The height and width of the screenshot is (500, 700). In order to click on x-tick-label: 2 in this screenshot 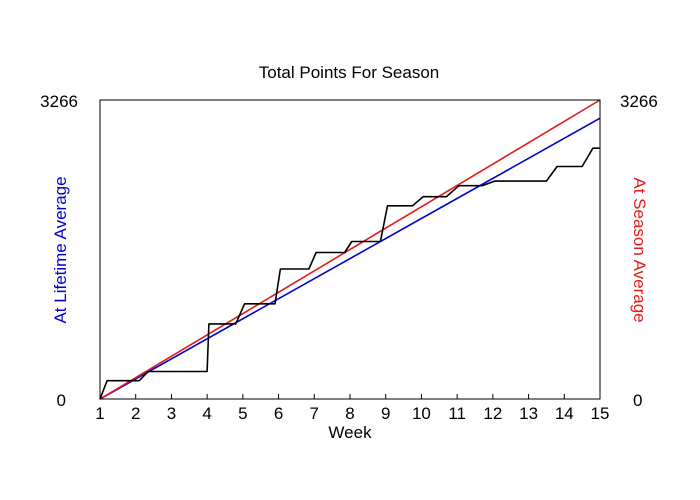, I will do `click(135, 413)`.